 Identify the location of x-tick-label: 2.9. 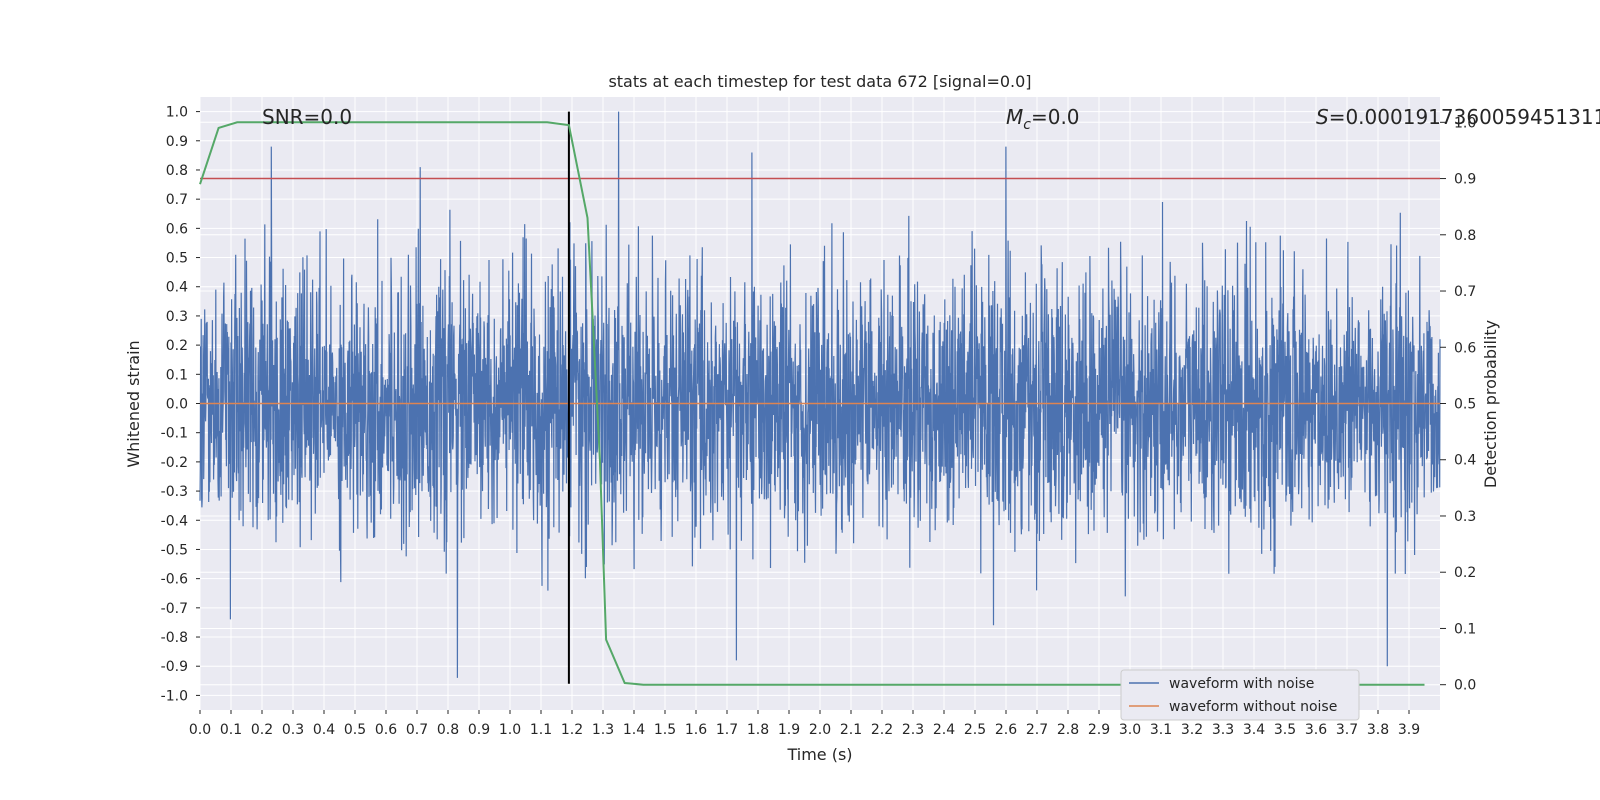
(1099, 730).